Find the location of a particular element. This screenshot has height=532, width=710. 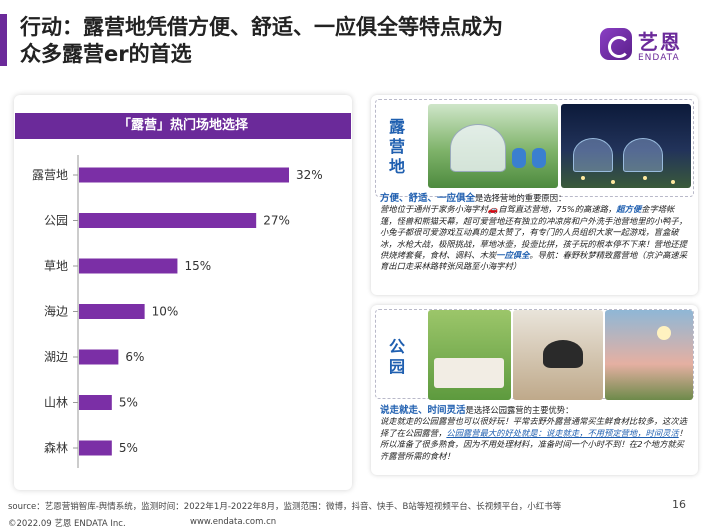

camp-site-label: 露营地 is located at coordinates (397, 147).